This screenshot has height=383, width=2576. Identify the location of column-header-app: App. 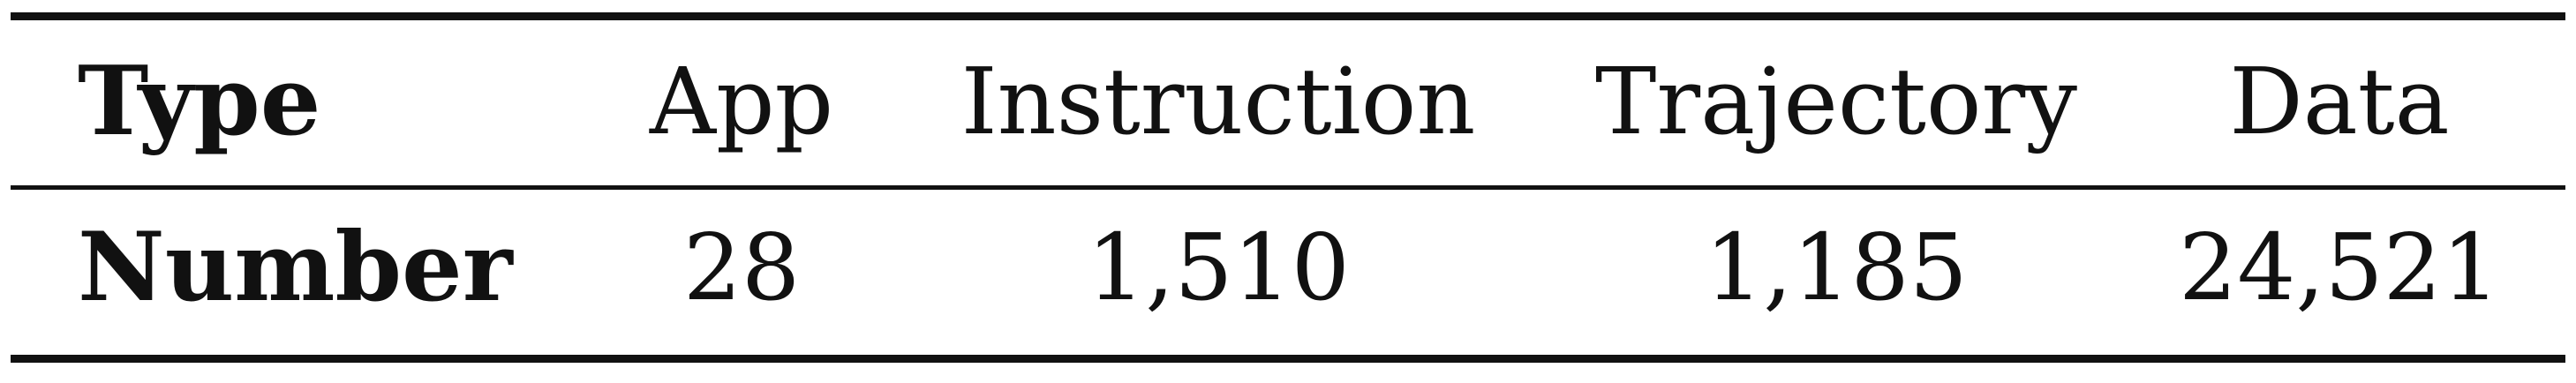
(742, 102).